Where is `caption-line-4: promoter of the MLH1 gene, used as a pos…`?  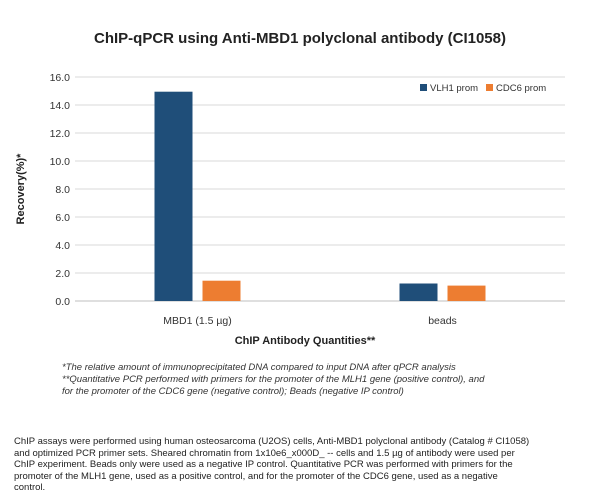 caption-line-4: promoter of the MLH1 gene, used as a pos… is located at coordinates (256, 476).